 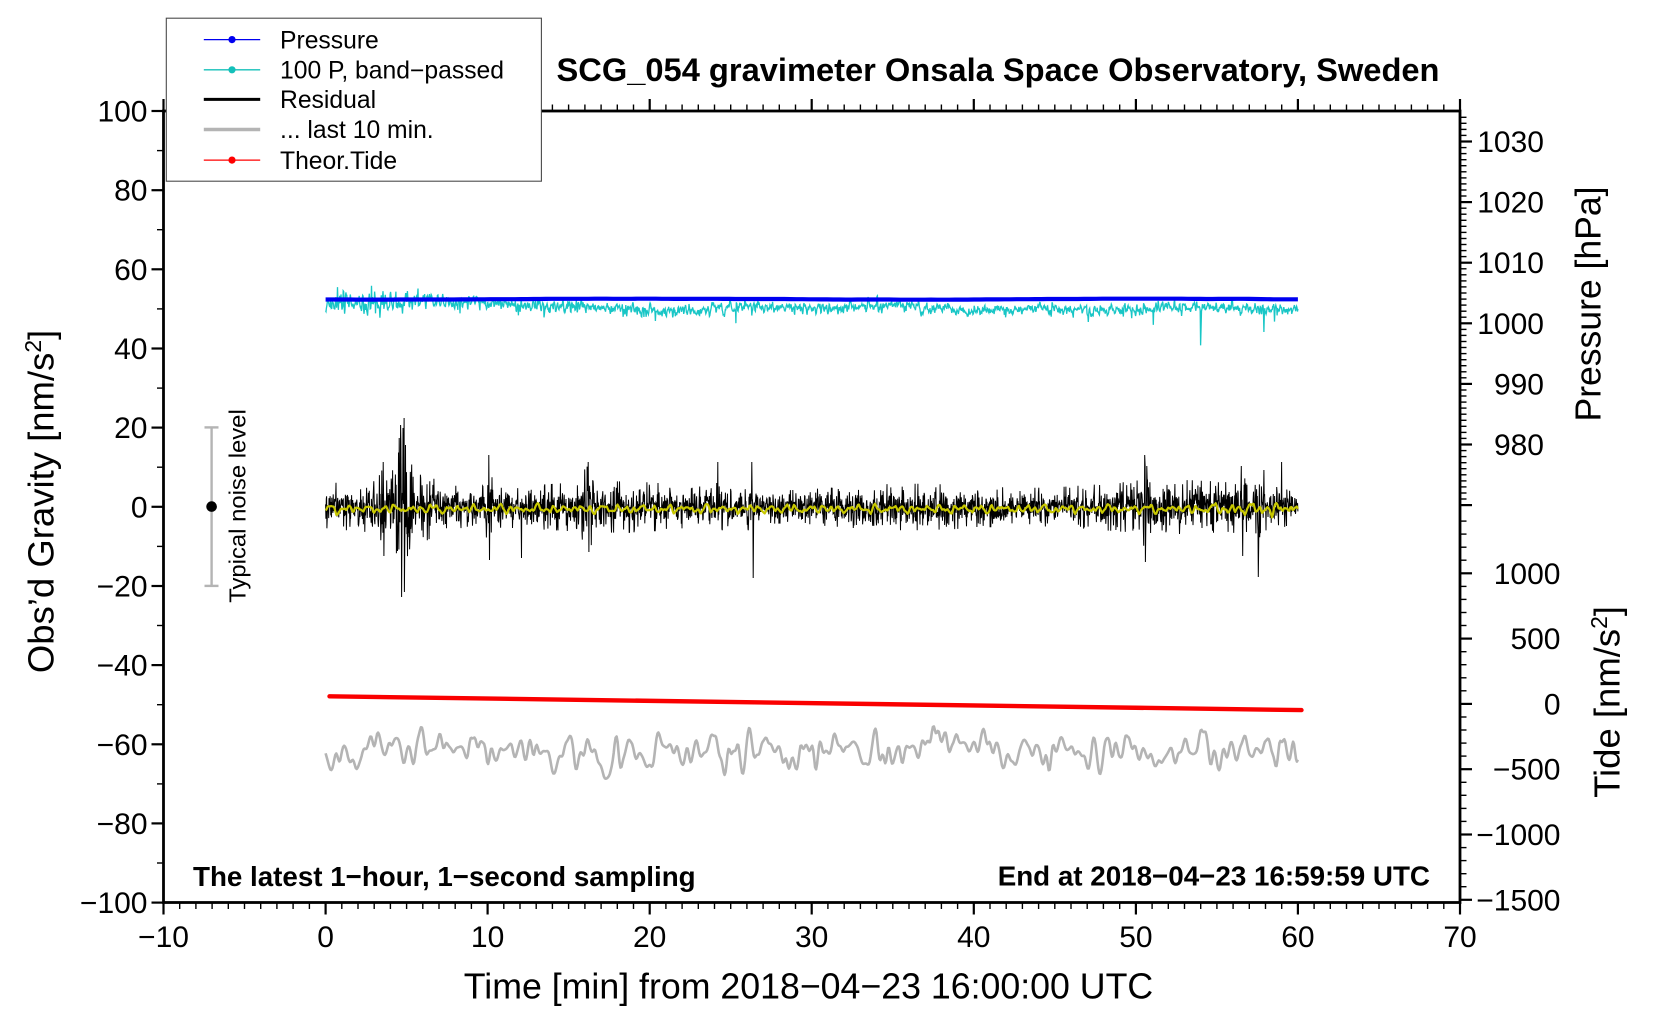 What do you see at coordinates (1459, 937) in the screenshot?
I see `svg-text: 70` at bounding box center [1459, 937].